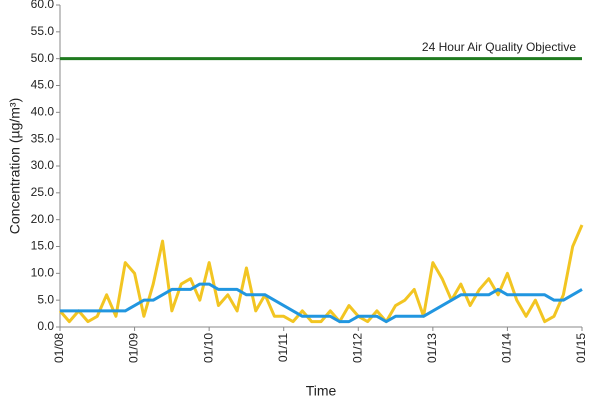  Describe the element at coordinates (43, 85) in the screenshot. I see `y-tick-label: 45.0` at that location.